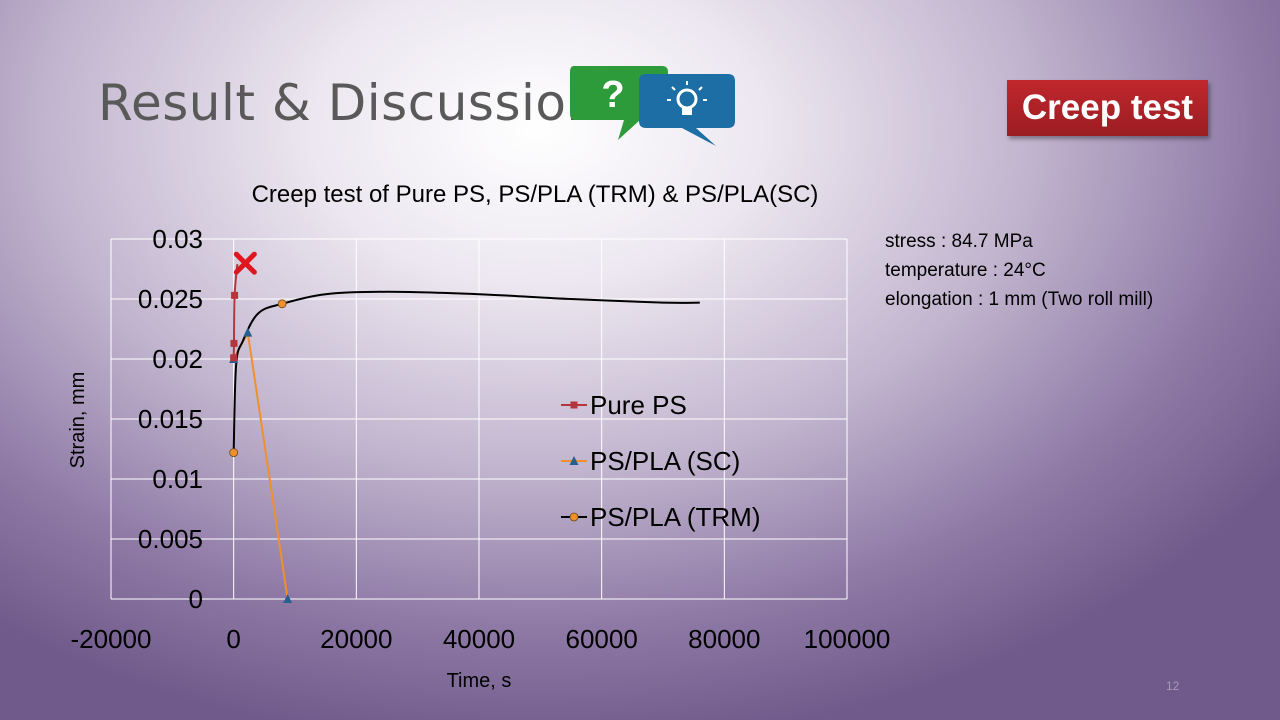 This screenshot has width=1280, height=720. I want to click on slide-title: Result & Discussion, so click(348, 103).